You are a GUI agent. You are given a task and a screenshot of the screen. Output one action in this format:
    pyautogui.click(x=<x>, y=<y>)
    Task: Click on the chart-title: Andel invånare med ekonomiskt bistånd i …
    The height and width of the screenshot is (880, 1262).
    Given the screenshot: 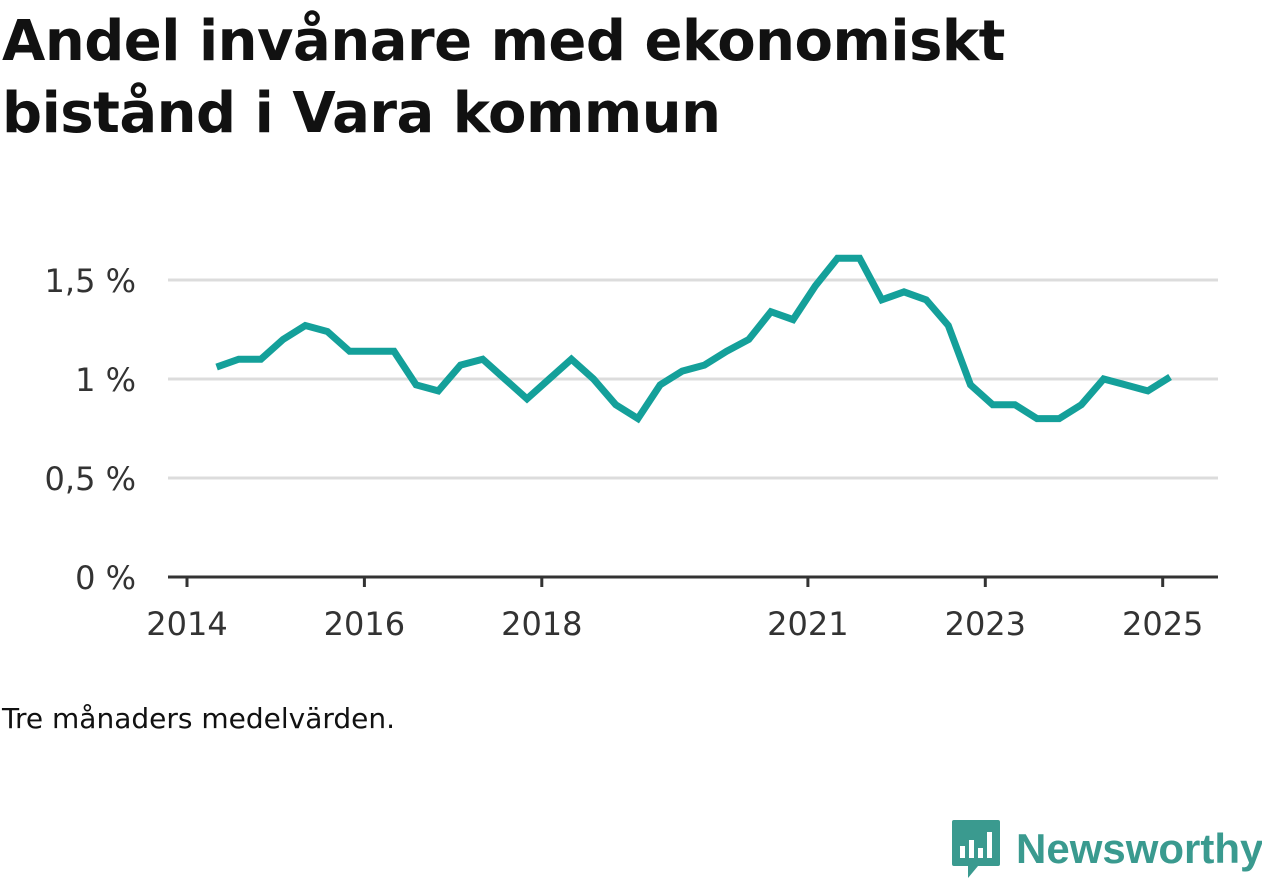 What is the action you would take?
    pyautogui.click(x=503, y=77)
    